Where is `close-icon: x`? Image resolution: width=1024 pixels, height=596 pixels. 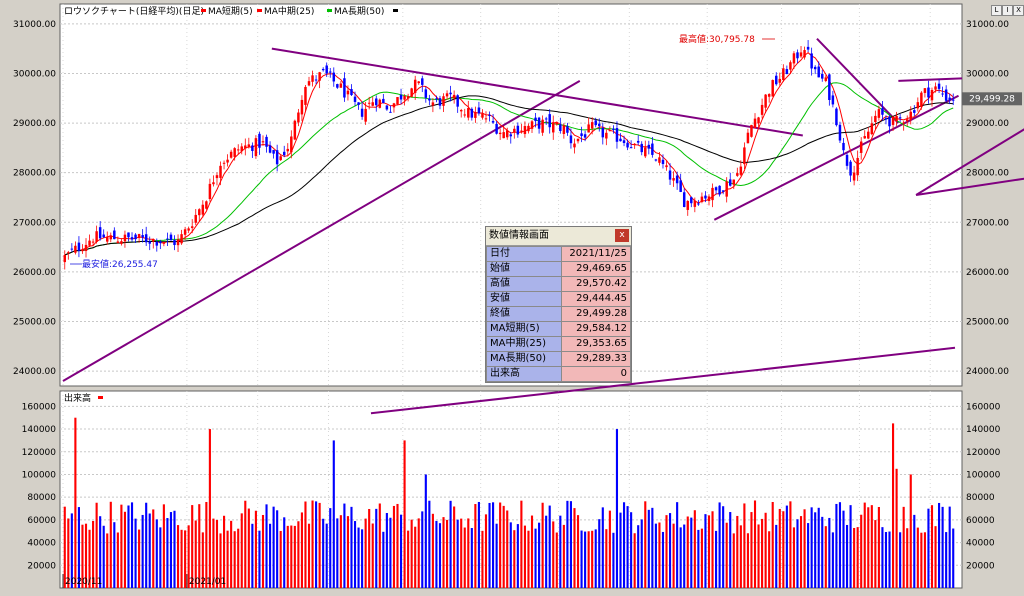
close-icon: x is located at coordinates (622, 235).